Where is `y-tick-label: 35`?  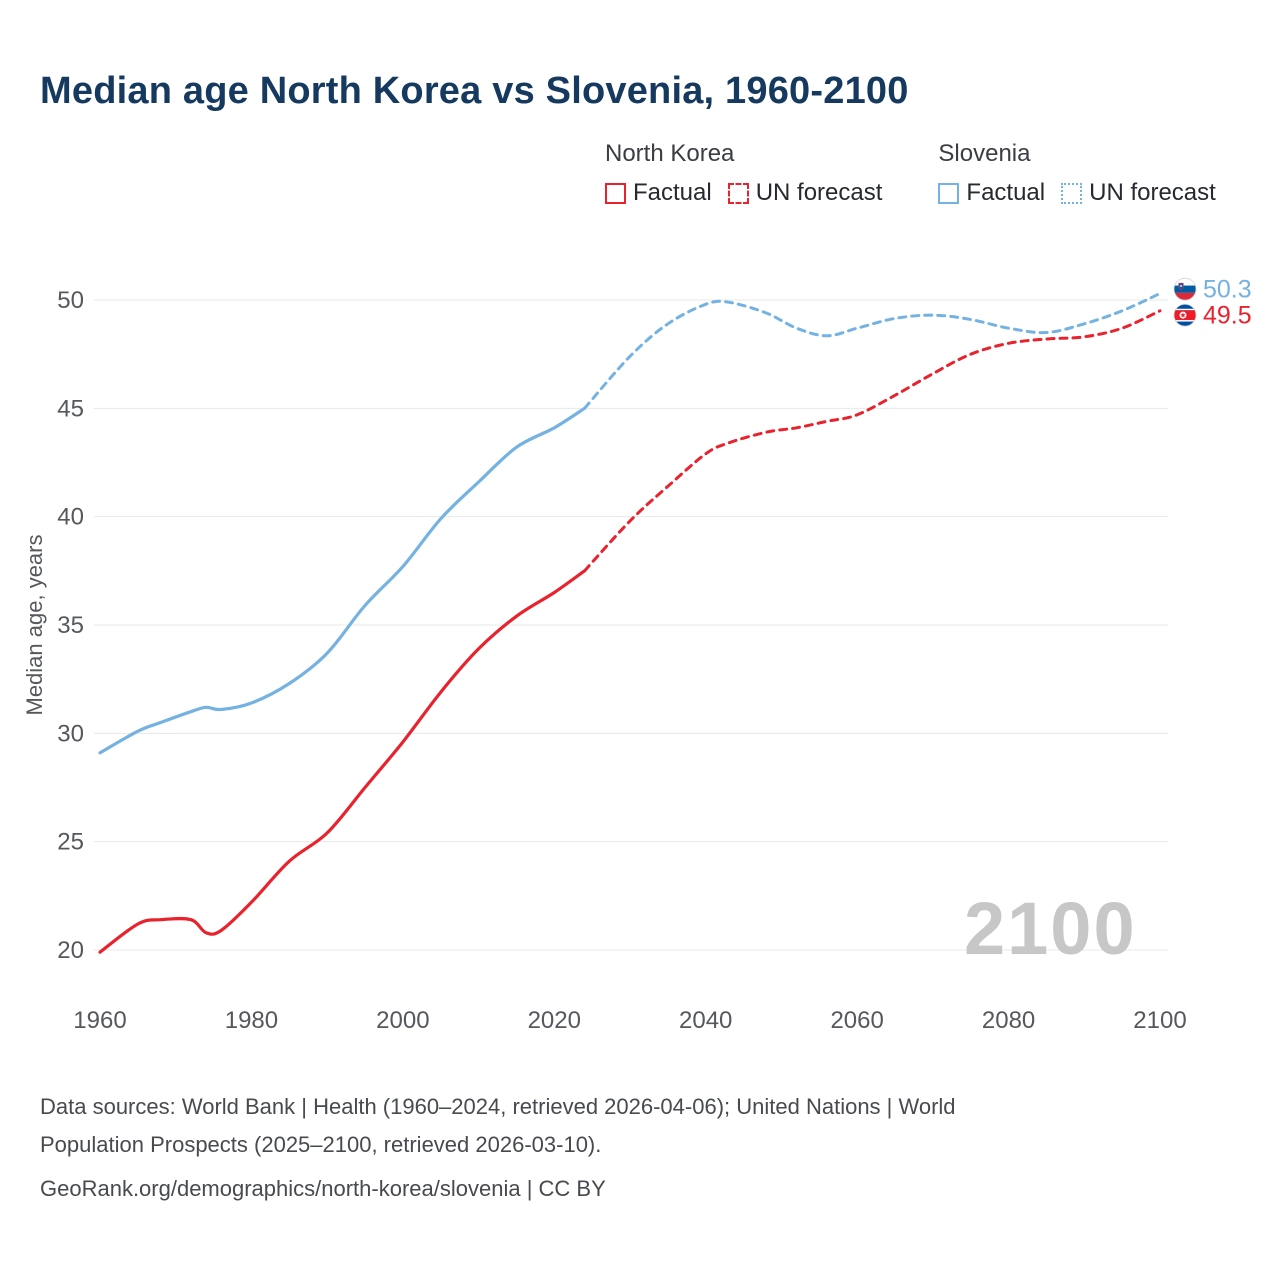
y-tick-label: 35 is located at coordinates (70, 625).